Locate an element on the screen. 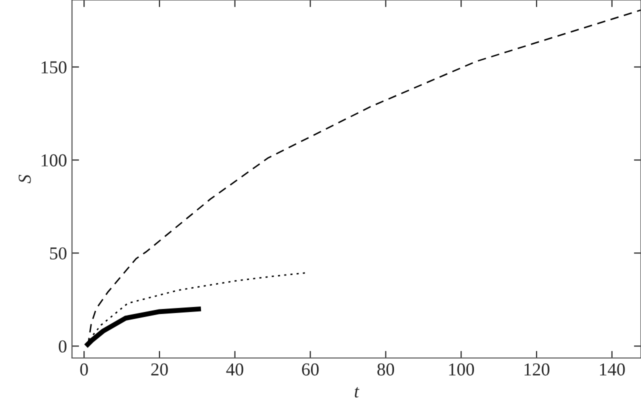  x-tick-label: 80 is located at coordinates (385, 369).